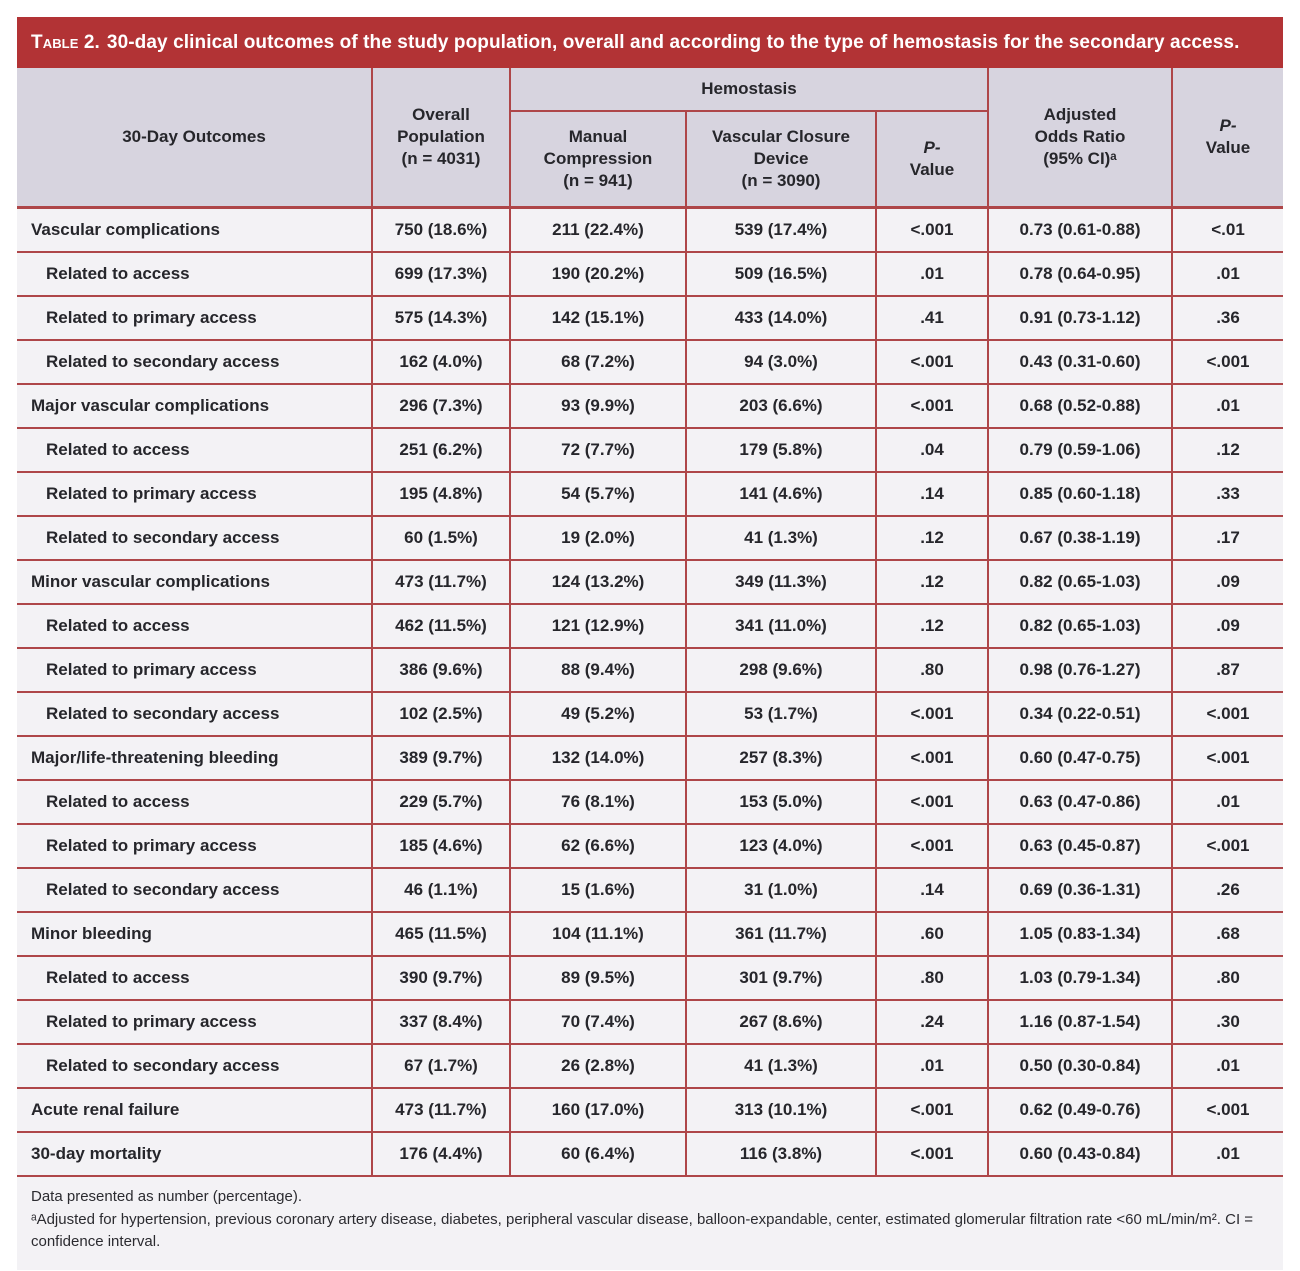 The image size is (1300, 1271). I want to click on vcd-value: 153 (5.0%), so click(781, 802).